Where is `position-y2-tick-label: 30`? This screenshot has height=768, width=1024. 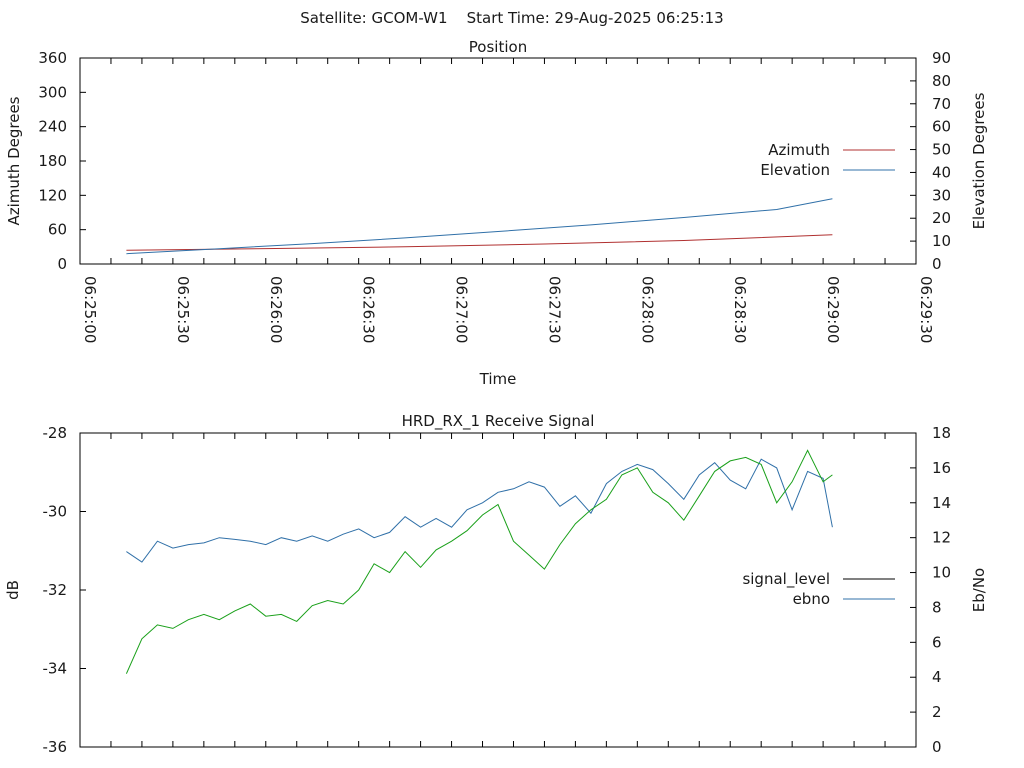
position-y2-tick-label: 30 is located at coordinates (941, 195).